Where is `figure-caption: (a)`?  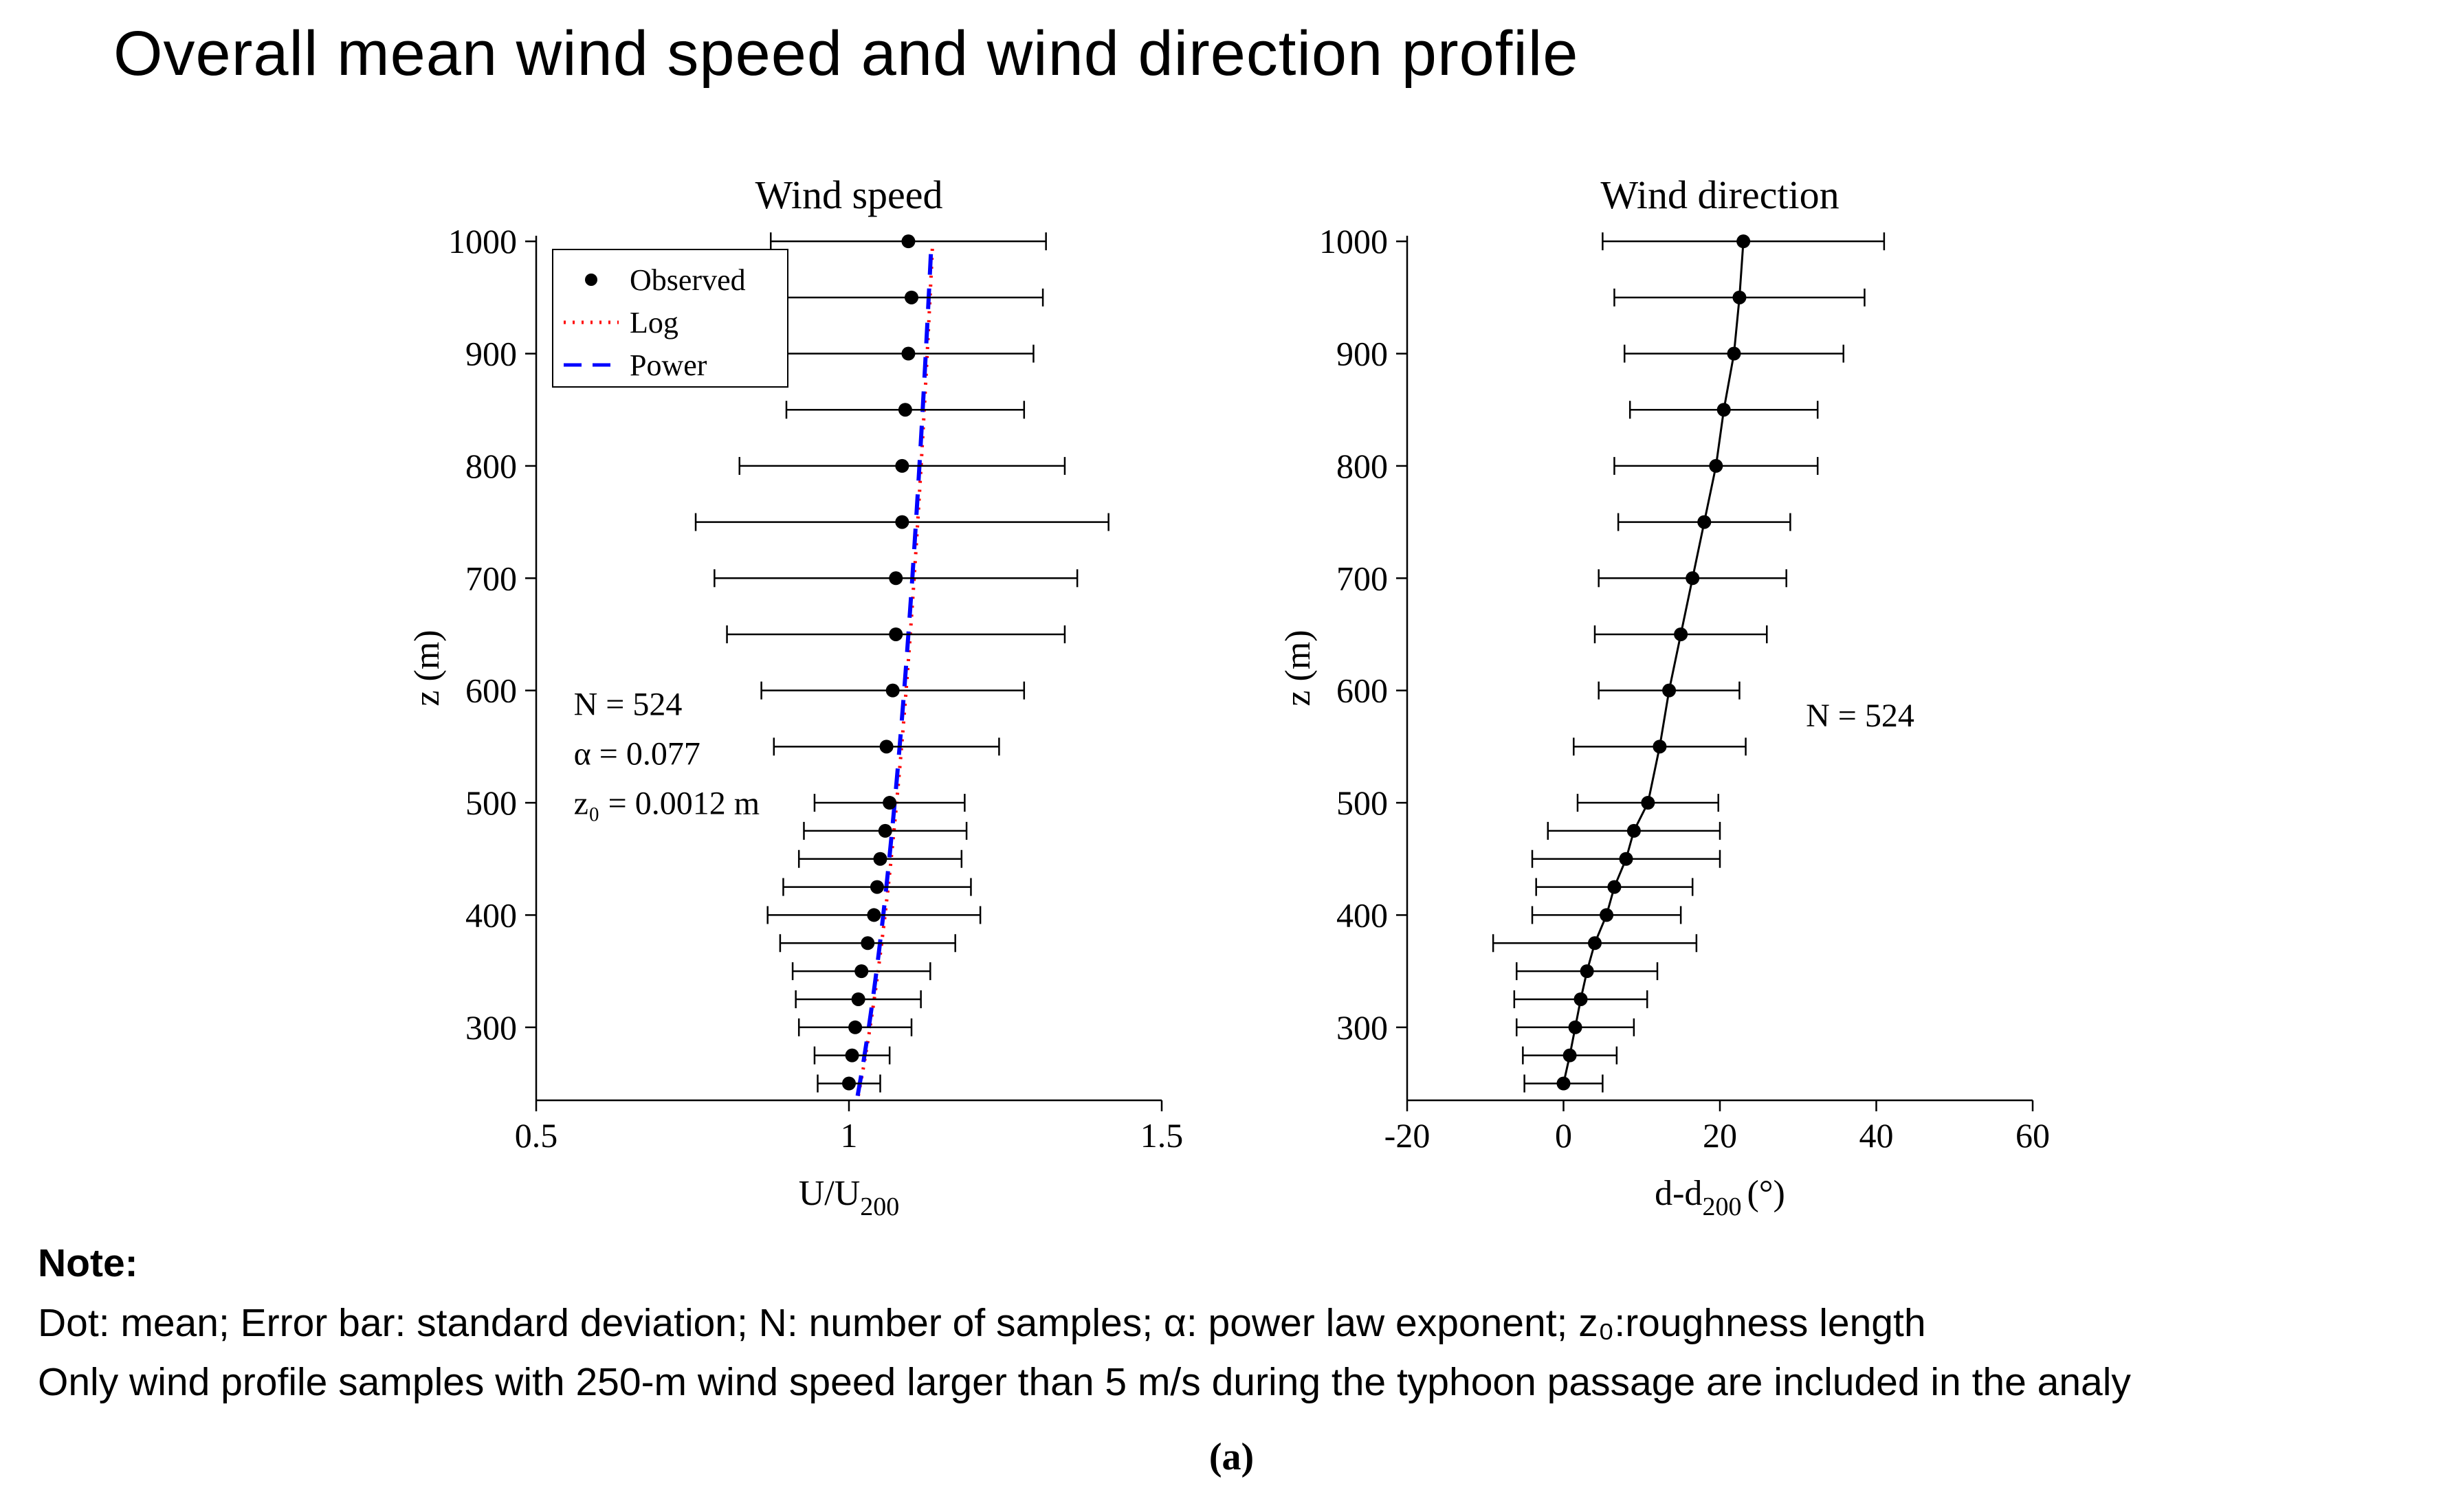 figure-caption: (a) is located at coordinates (1231, 1457).